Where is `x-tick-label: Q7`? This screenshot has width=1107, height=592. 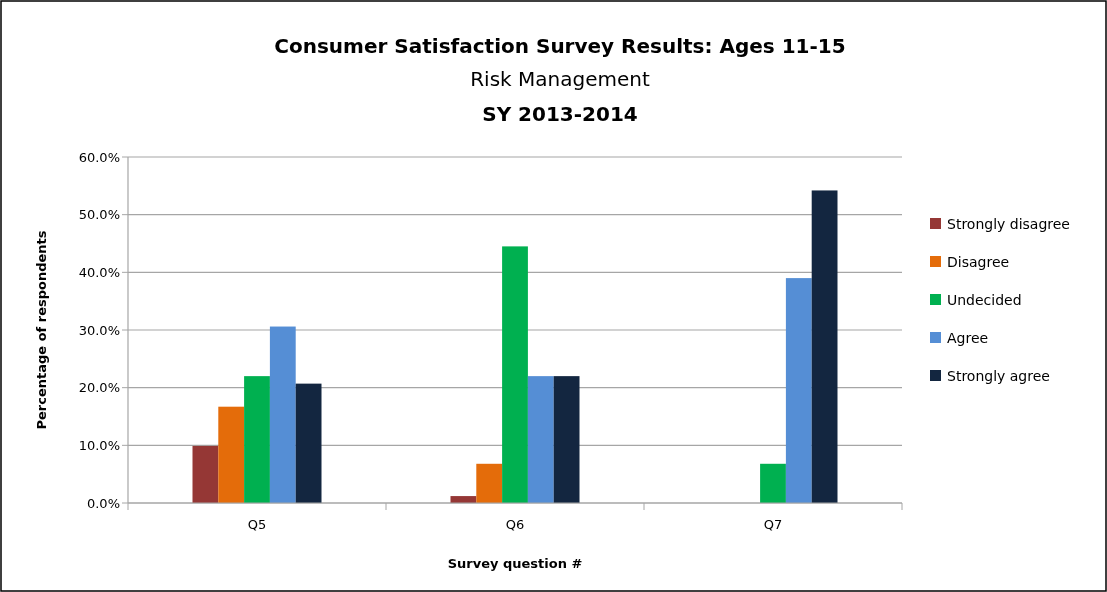
x-tick-label: Q7 is located at coordinates (773, 524).